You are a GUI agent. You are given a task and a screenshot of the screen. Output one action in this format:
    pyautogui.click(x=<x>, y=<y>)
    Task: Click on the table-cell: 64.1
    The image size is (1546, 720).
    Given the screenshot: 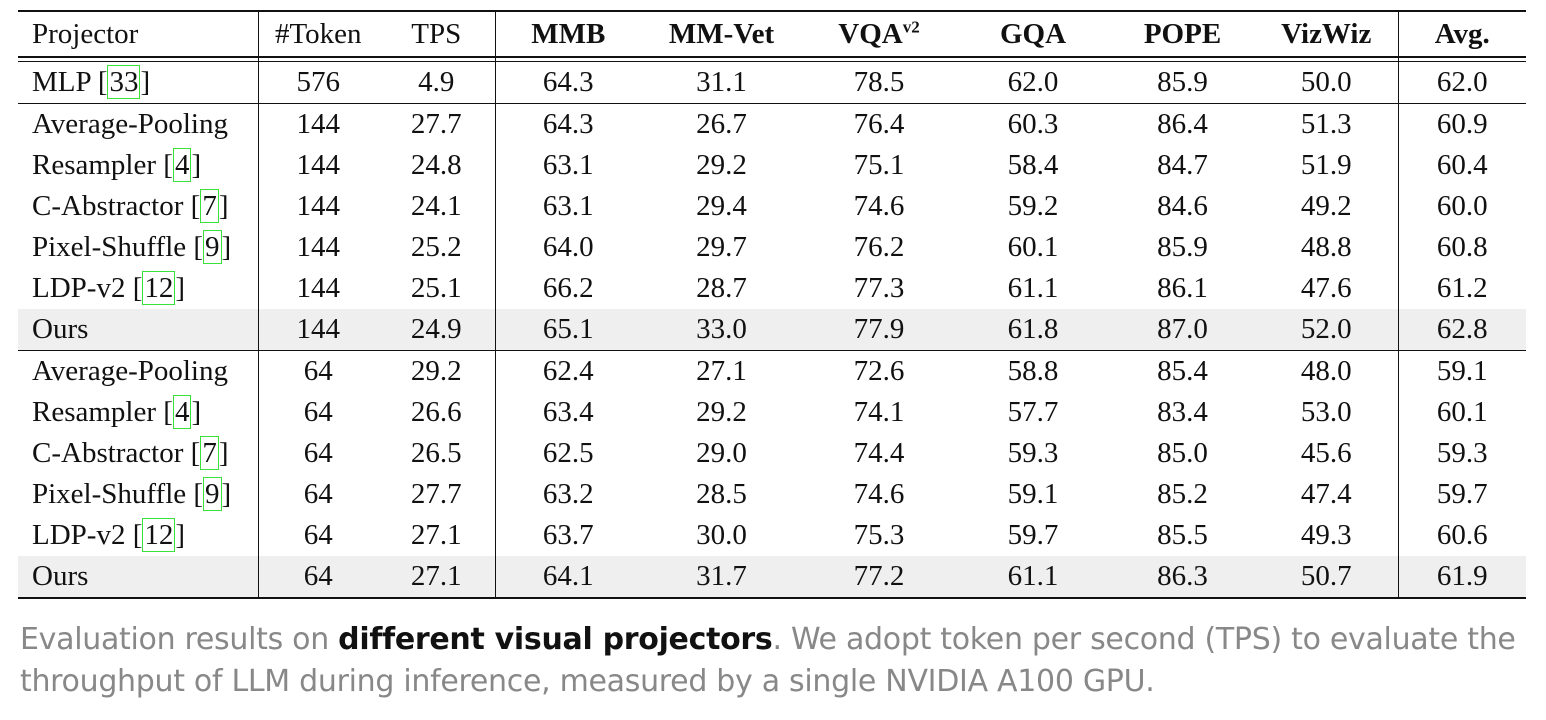 What is the action you would take?
    pyautogui.click(x=568, y=577)
    